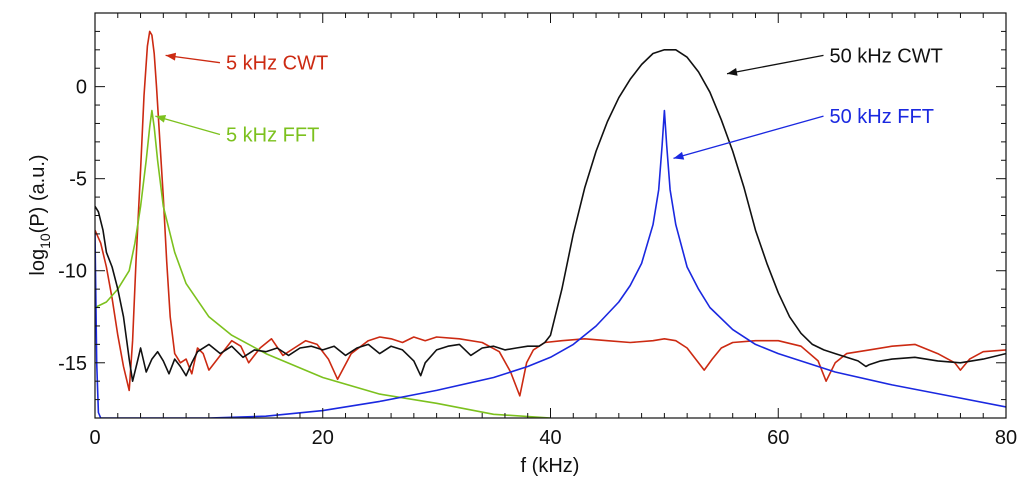  Describe the element at coordinates (45, 241) in the screenshot. I see `y-axis-title-subscript: 10` at that location.